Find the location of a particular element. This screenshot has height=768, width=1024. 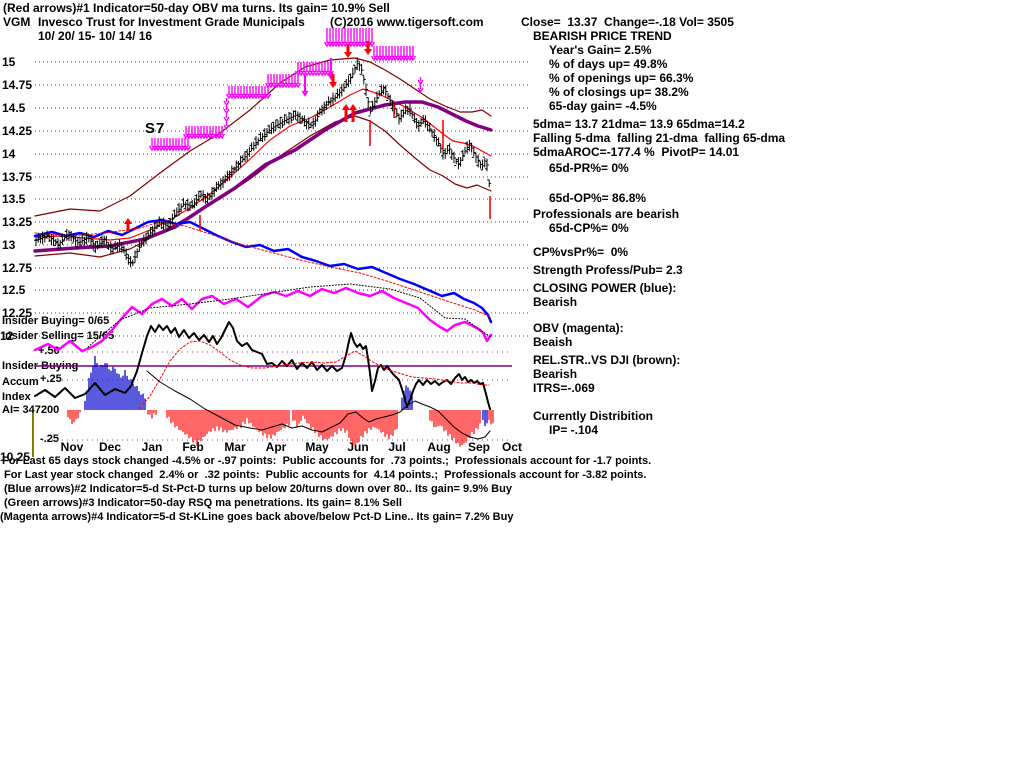

stat-line: Year's Gain= 2.5% is located at coordinates (600, 50).